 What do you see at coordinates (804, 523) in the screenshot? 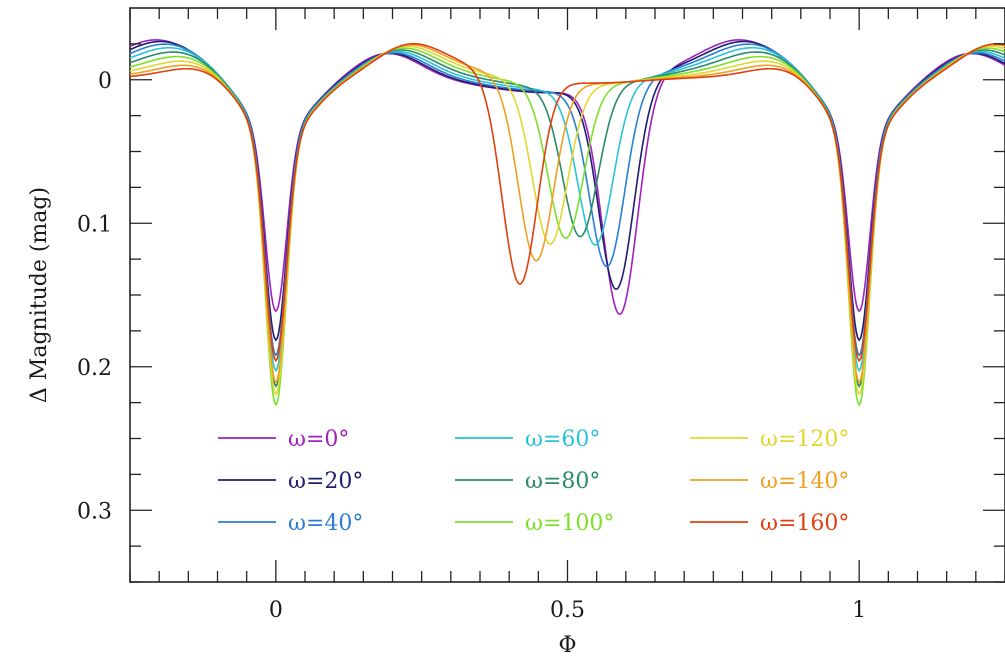
I see `legend-label: ω=160°` at bounding box center [804, 523].